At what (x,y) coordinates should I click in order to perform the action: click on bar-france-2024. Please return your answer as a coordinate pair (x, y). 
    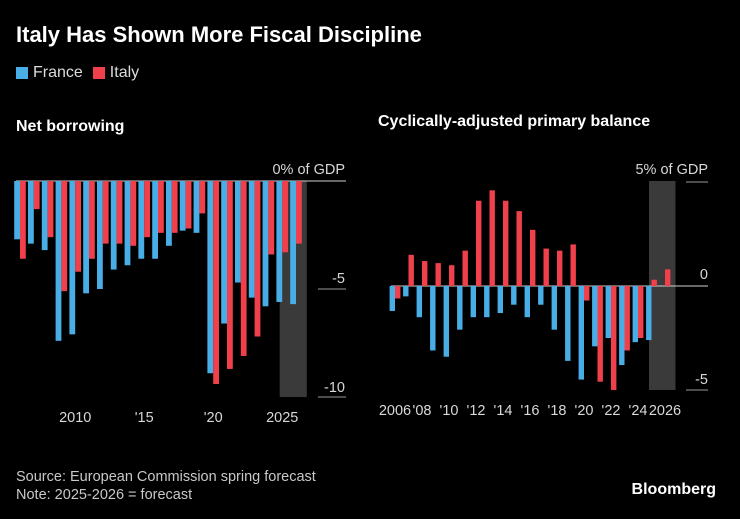
    Looking at the image, I should click on (265, 244).